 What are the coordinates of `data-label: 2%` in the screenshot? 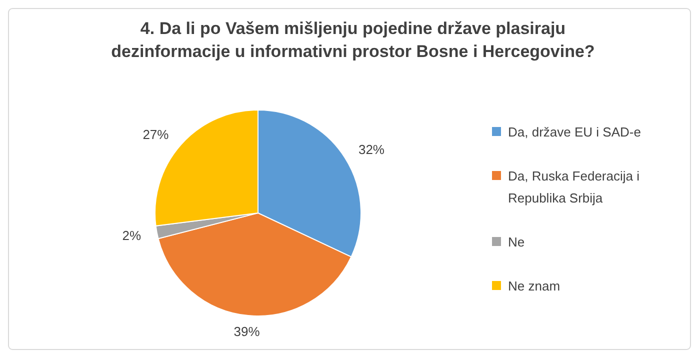 It's located at (132, 235).